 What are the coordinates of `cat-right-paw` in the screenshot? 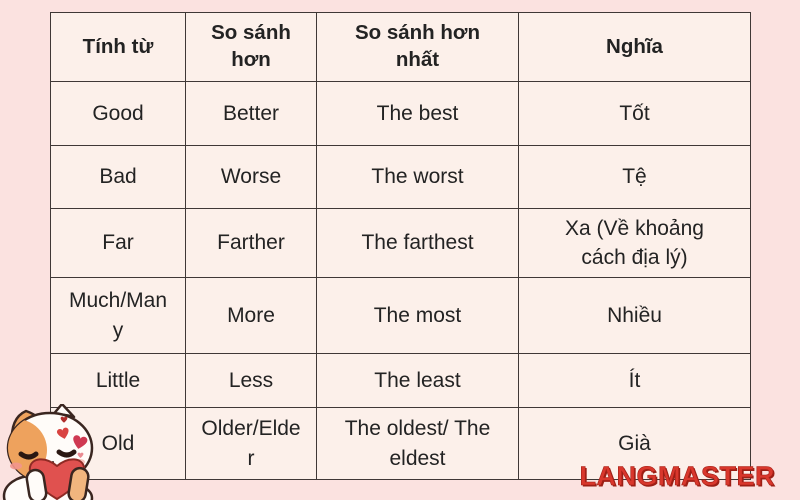 It's located at (78, 483).